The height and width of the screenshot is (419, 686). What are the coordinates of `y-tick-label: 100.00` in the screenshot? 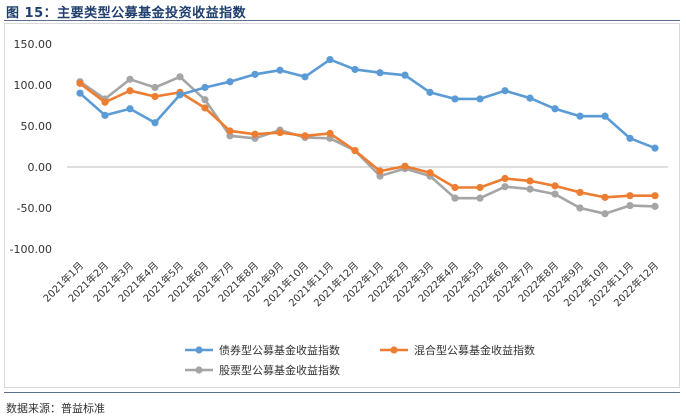 It's located at (33, 85).